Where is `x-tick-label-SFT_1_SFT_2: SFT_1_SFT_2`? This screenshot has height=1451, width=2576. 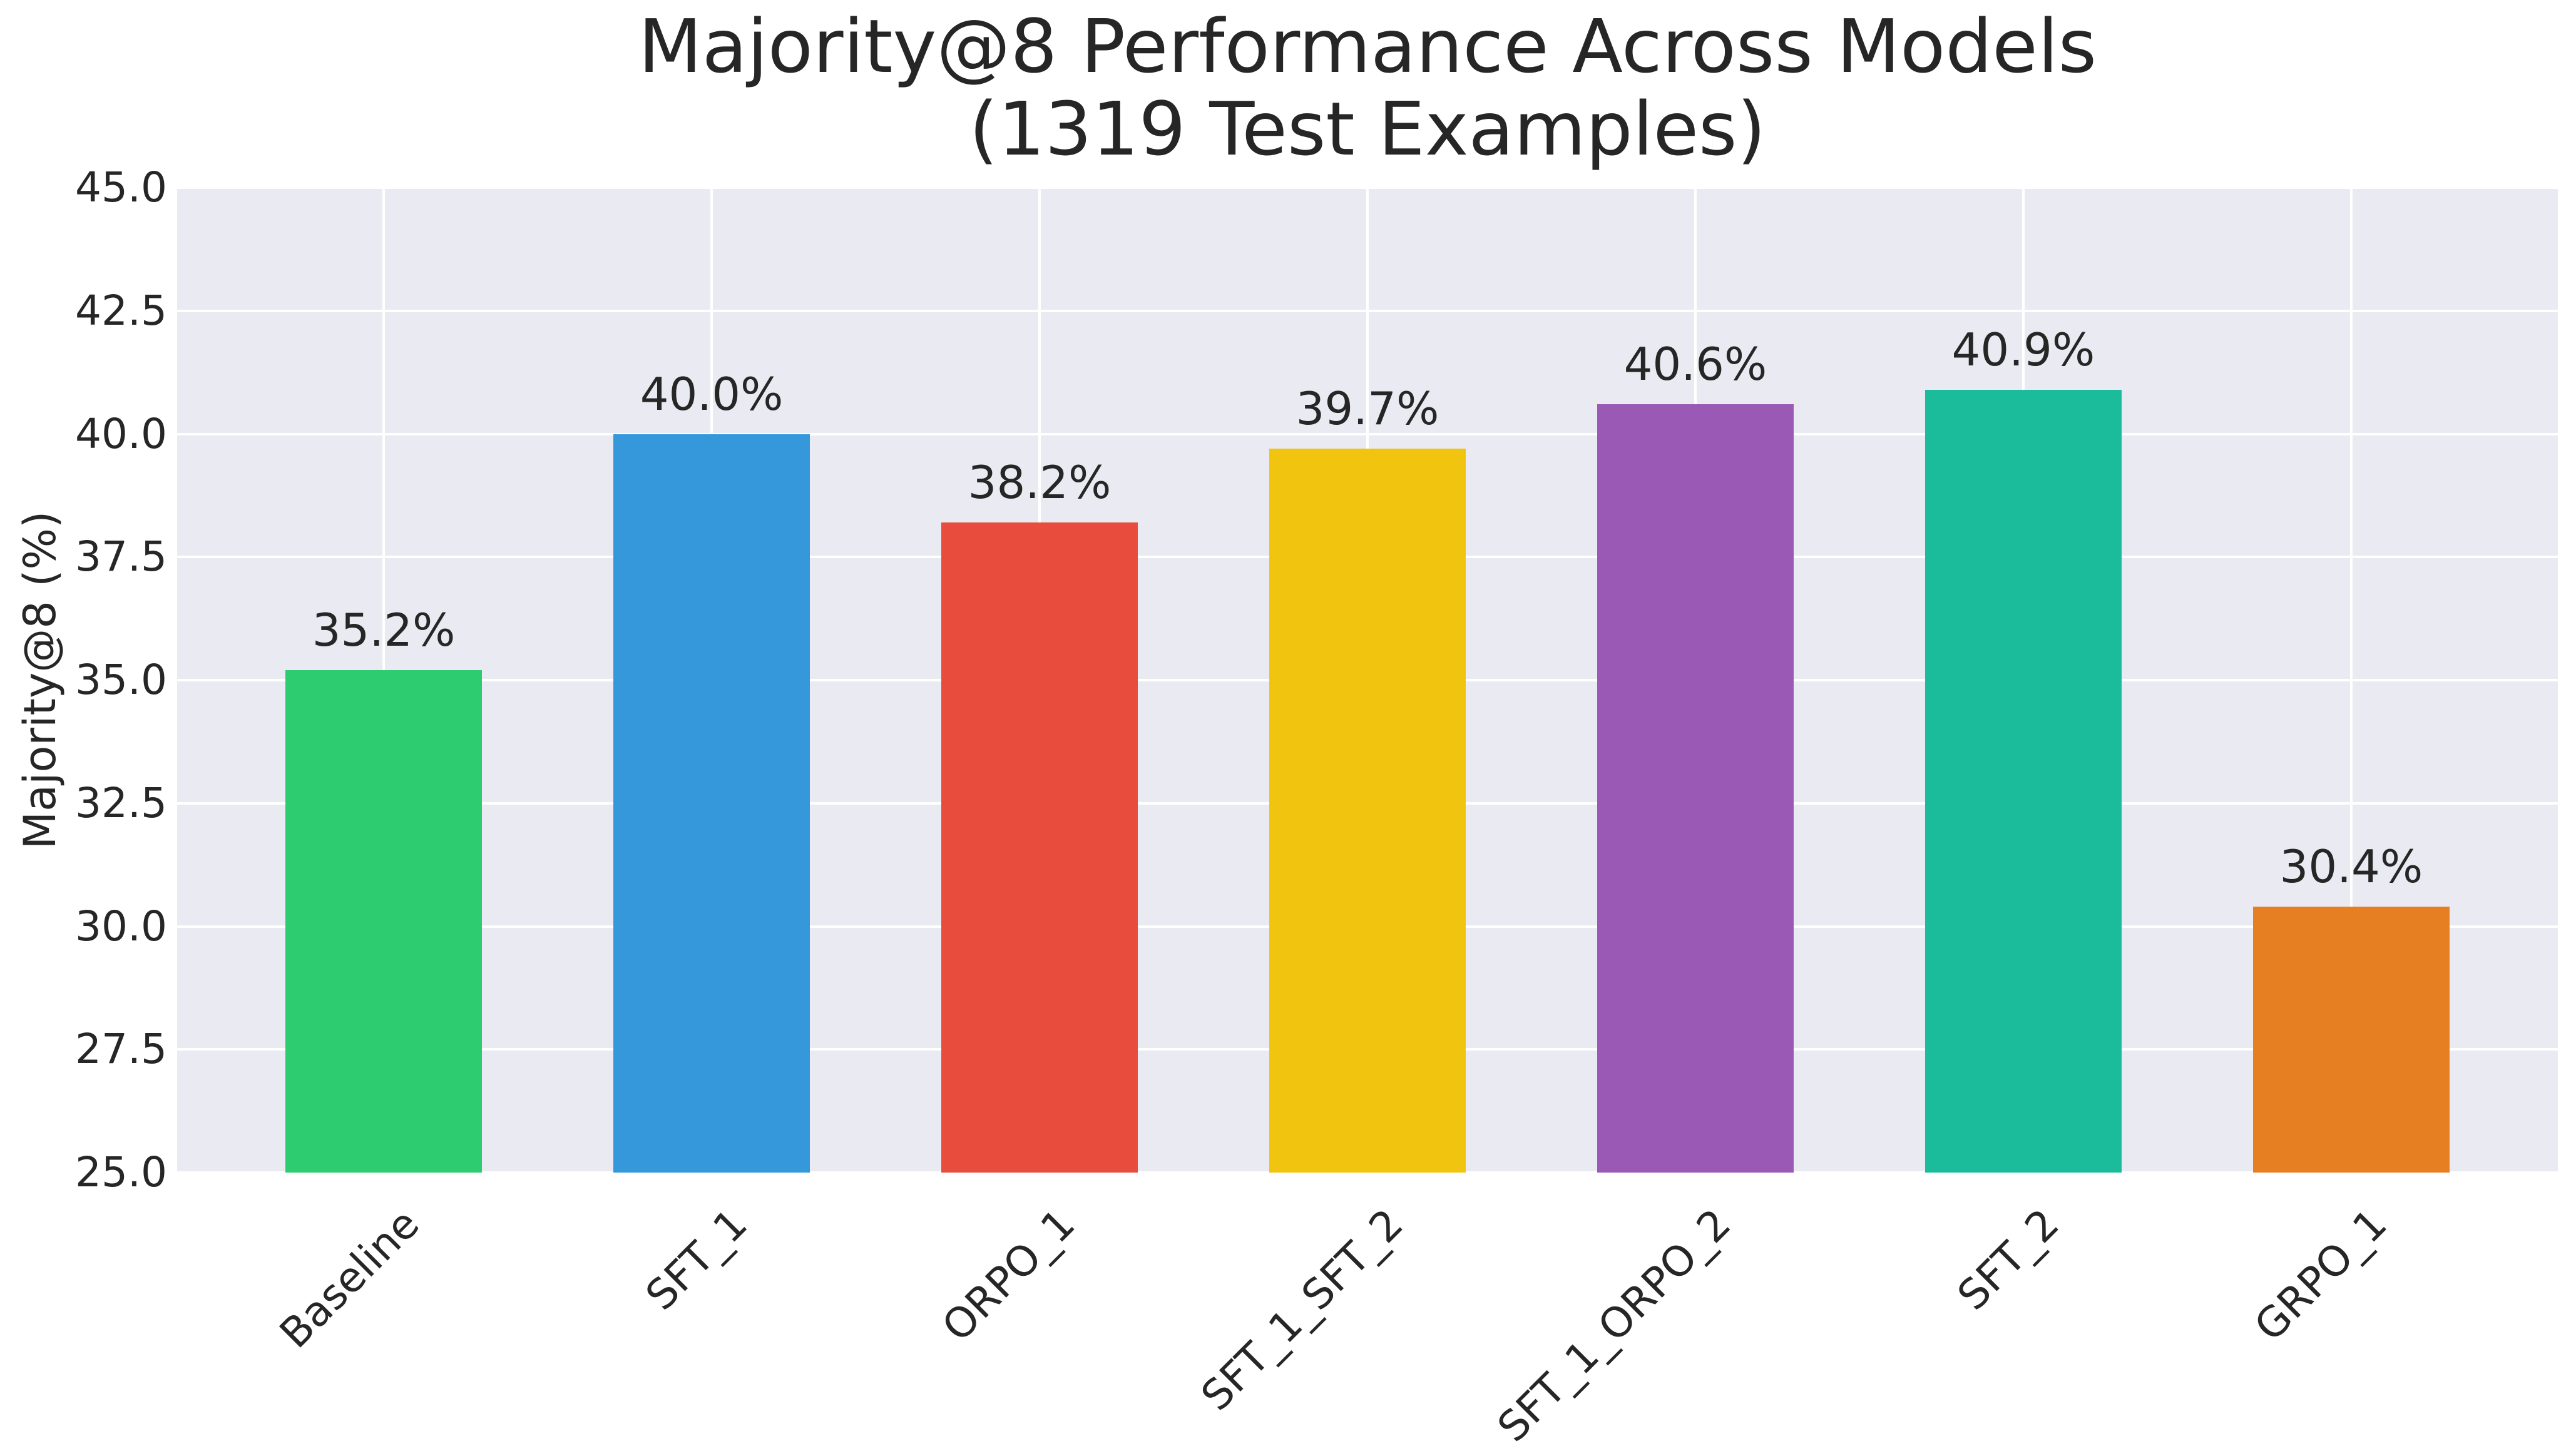
x-tick-label-SFT_1_SFT_2: SFT_1_SFT_2 is located at coordinates (1302, 1310).